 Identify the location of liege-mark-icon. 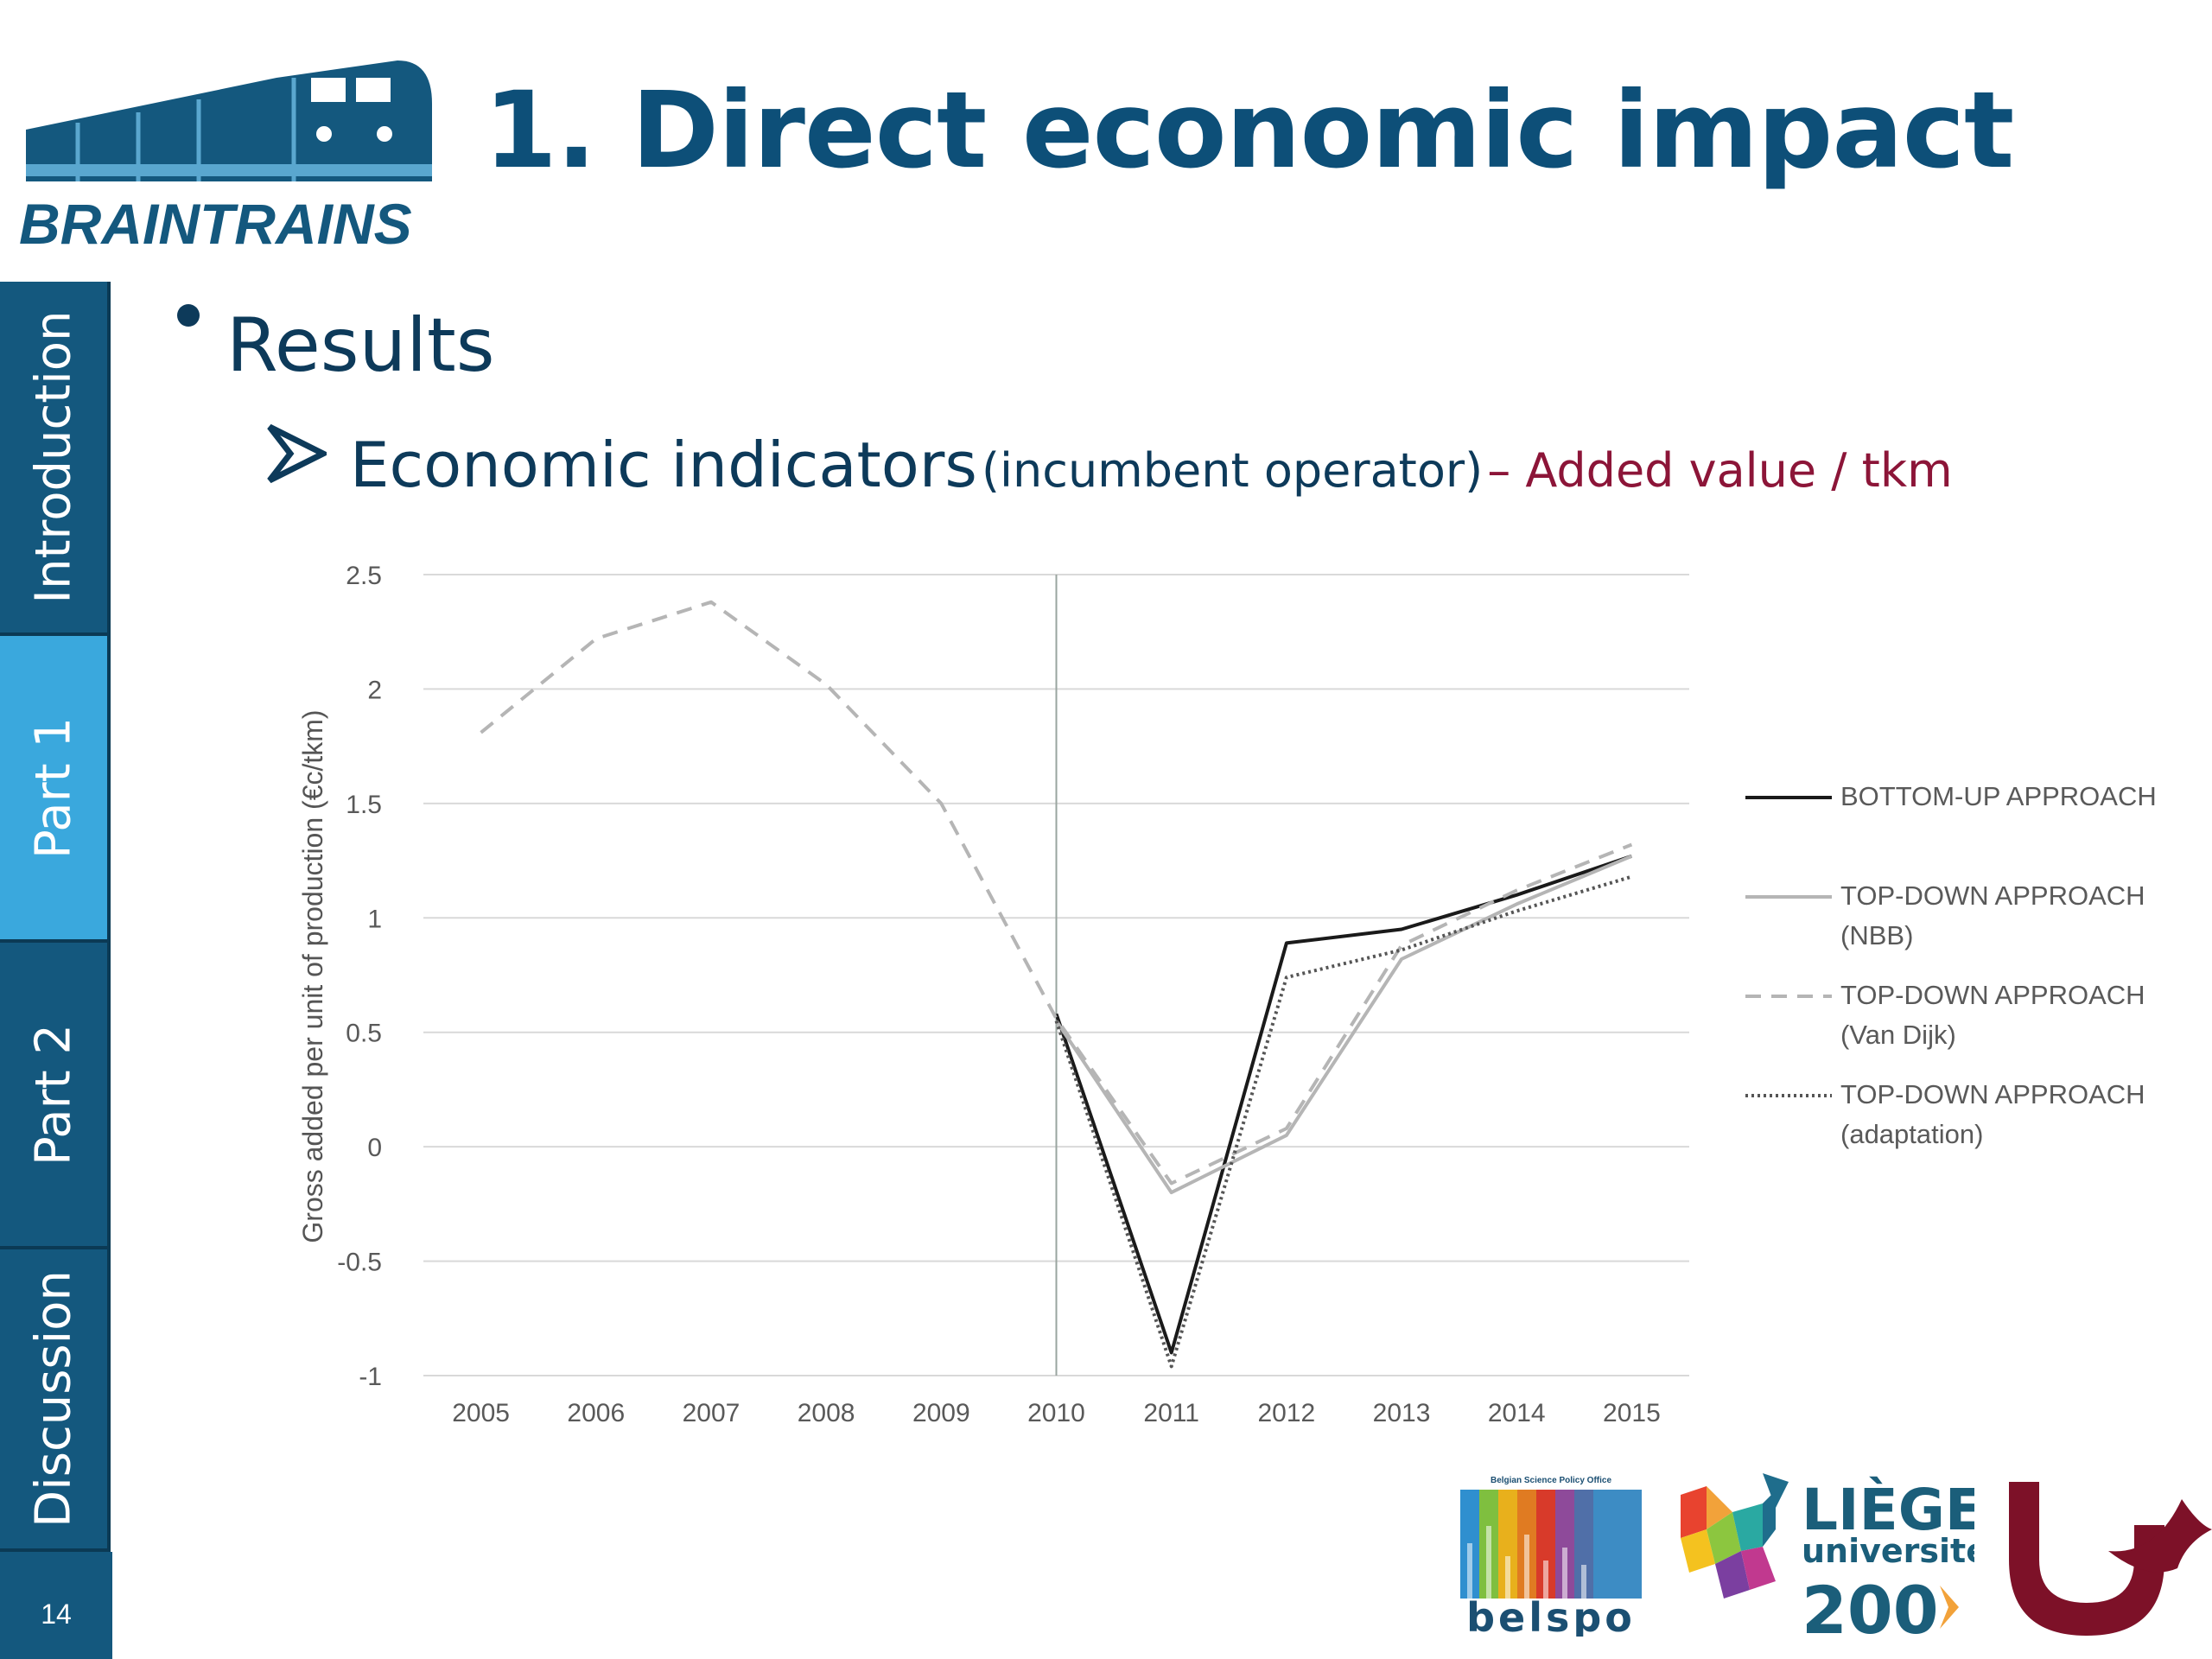
(1735, 1536).